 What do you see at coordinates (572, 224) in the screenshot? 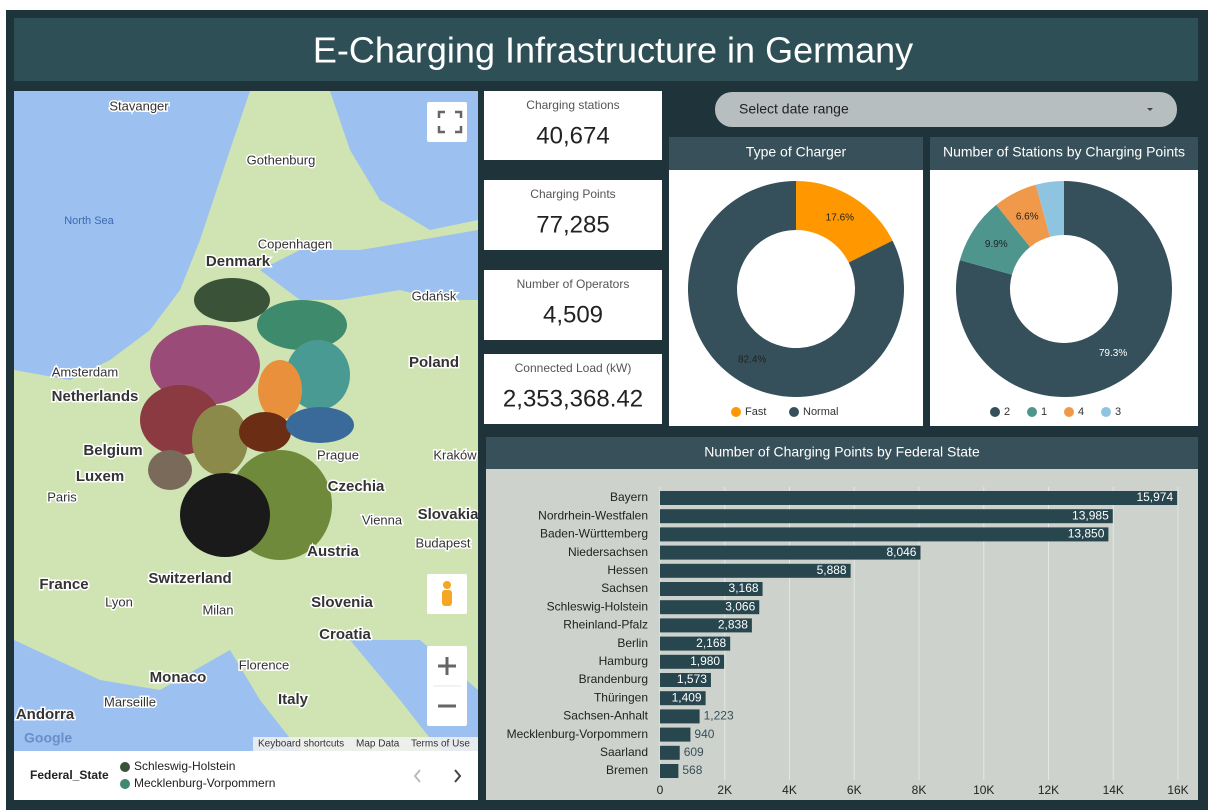
I see `kpi-value: 77,285` at bounding box center [572, 224].